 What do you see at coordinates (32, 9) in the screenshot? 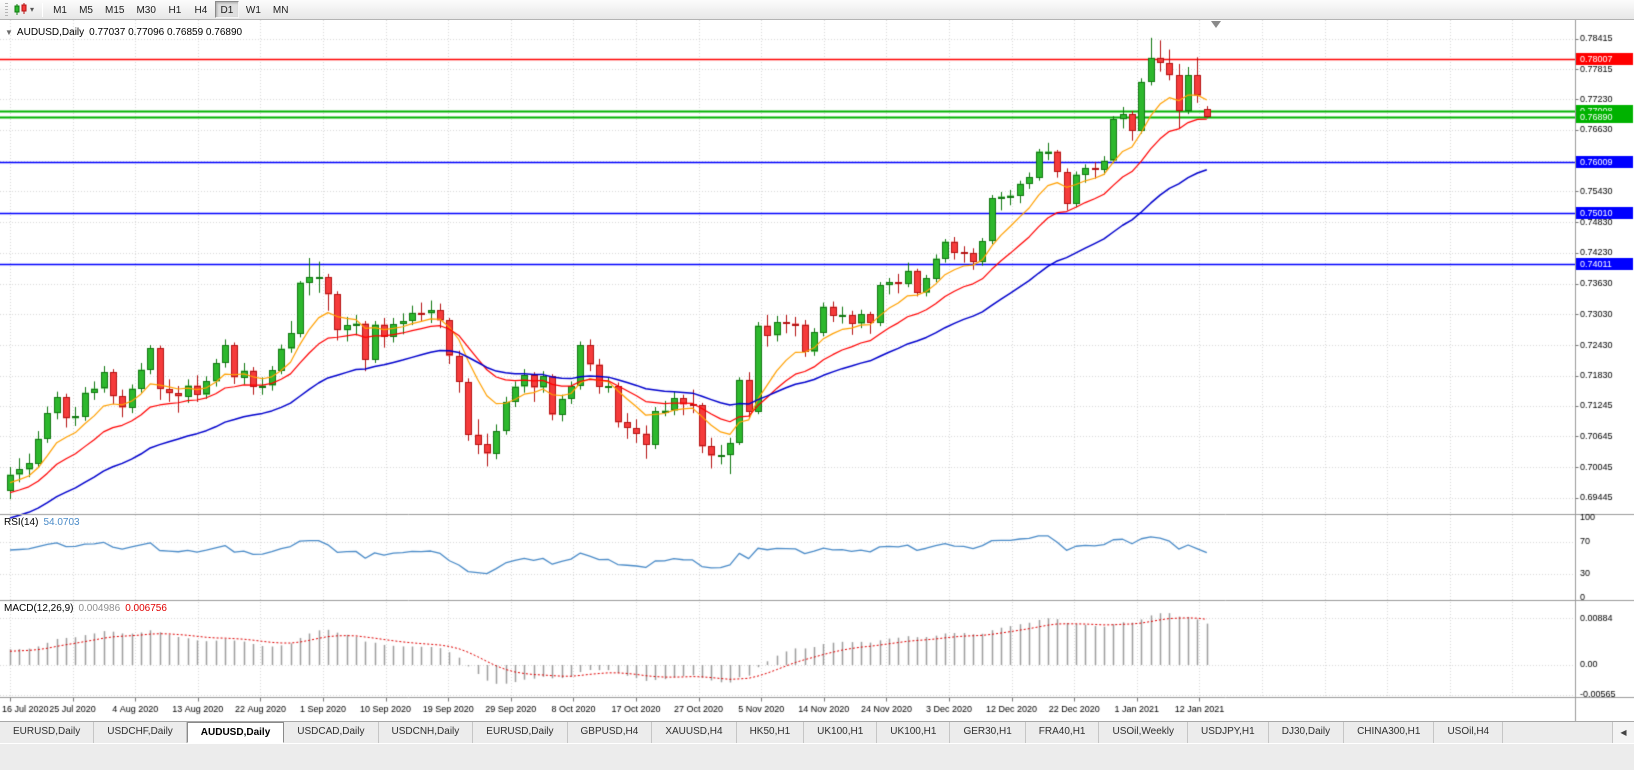
I see `chevron-down-icon: ▾` at bounding box center [32, 9].